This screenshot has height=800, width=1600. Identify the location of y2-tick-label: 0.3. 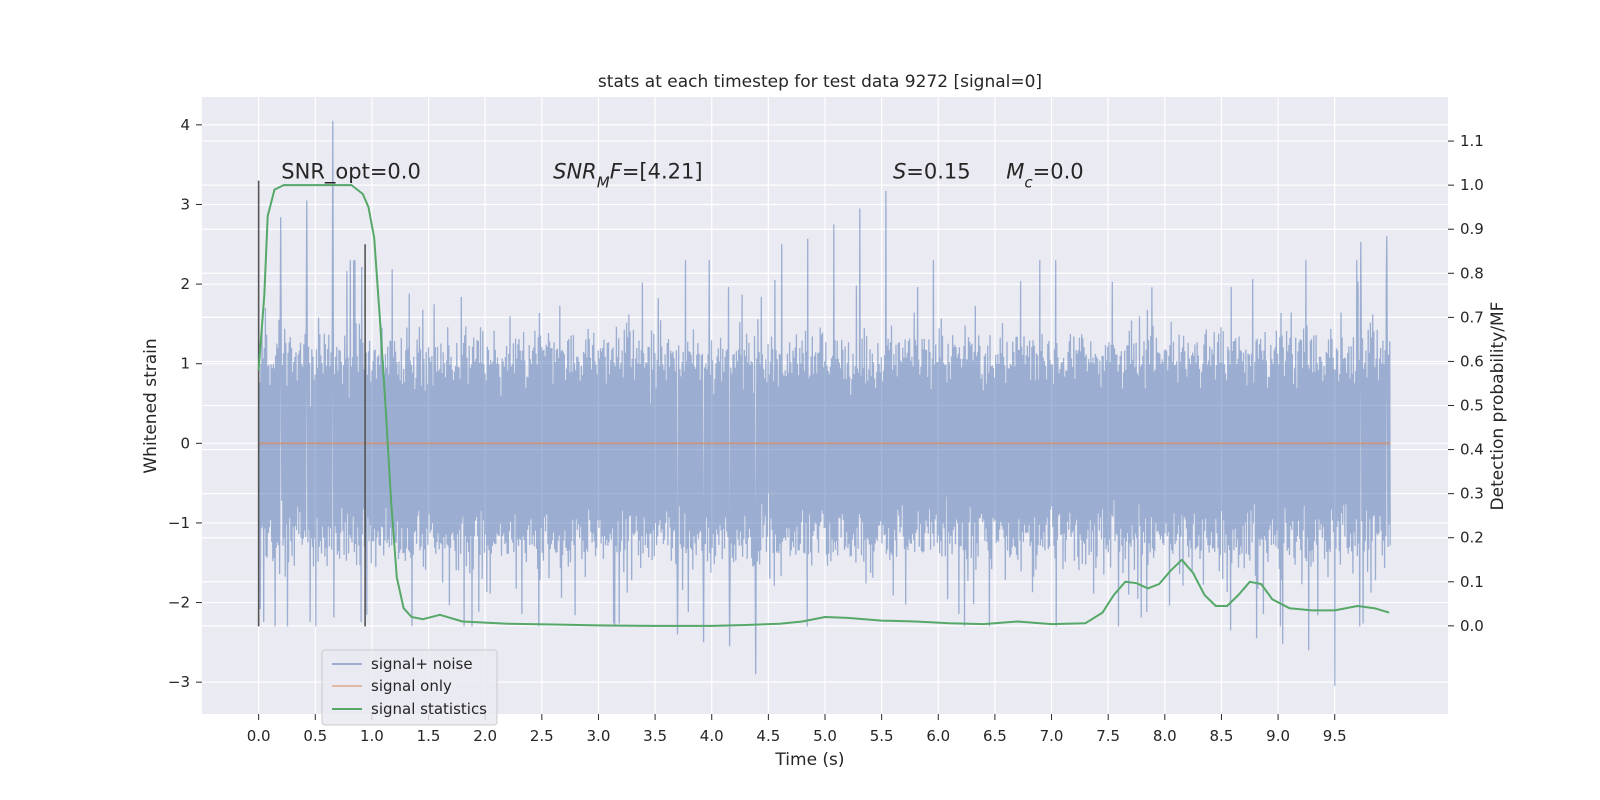
(1472, 494).